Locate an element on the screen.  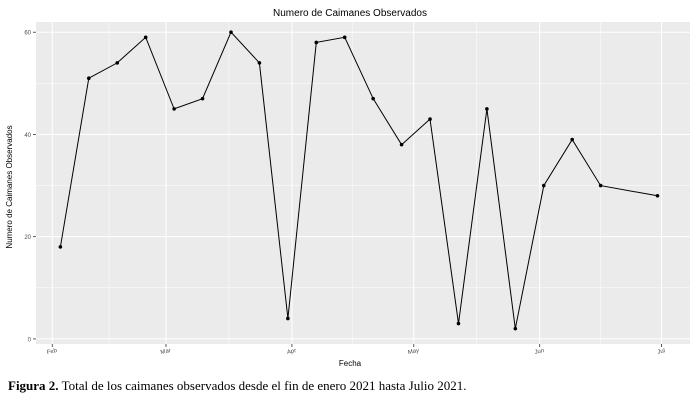
chart-title: Numero de Caimanes Observados is located at coordinates (350, 13).